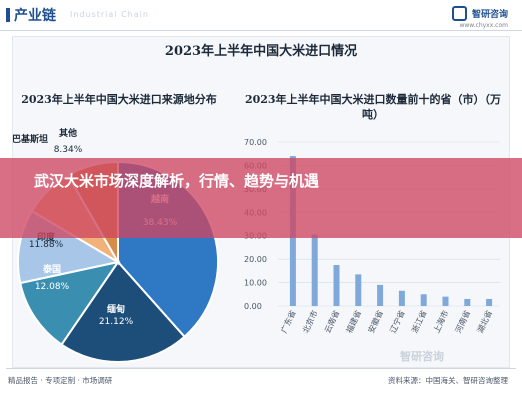  What do you see at coordinates (373, 107) in the screenshot?
I see `bar-title: 2023年上半年中国大米进口数量前十的省（市）（万吨）` at bounding box center [373, 107].